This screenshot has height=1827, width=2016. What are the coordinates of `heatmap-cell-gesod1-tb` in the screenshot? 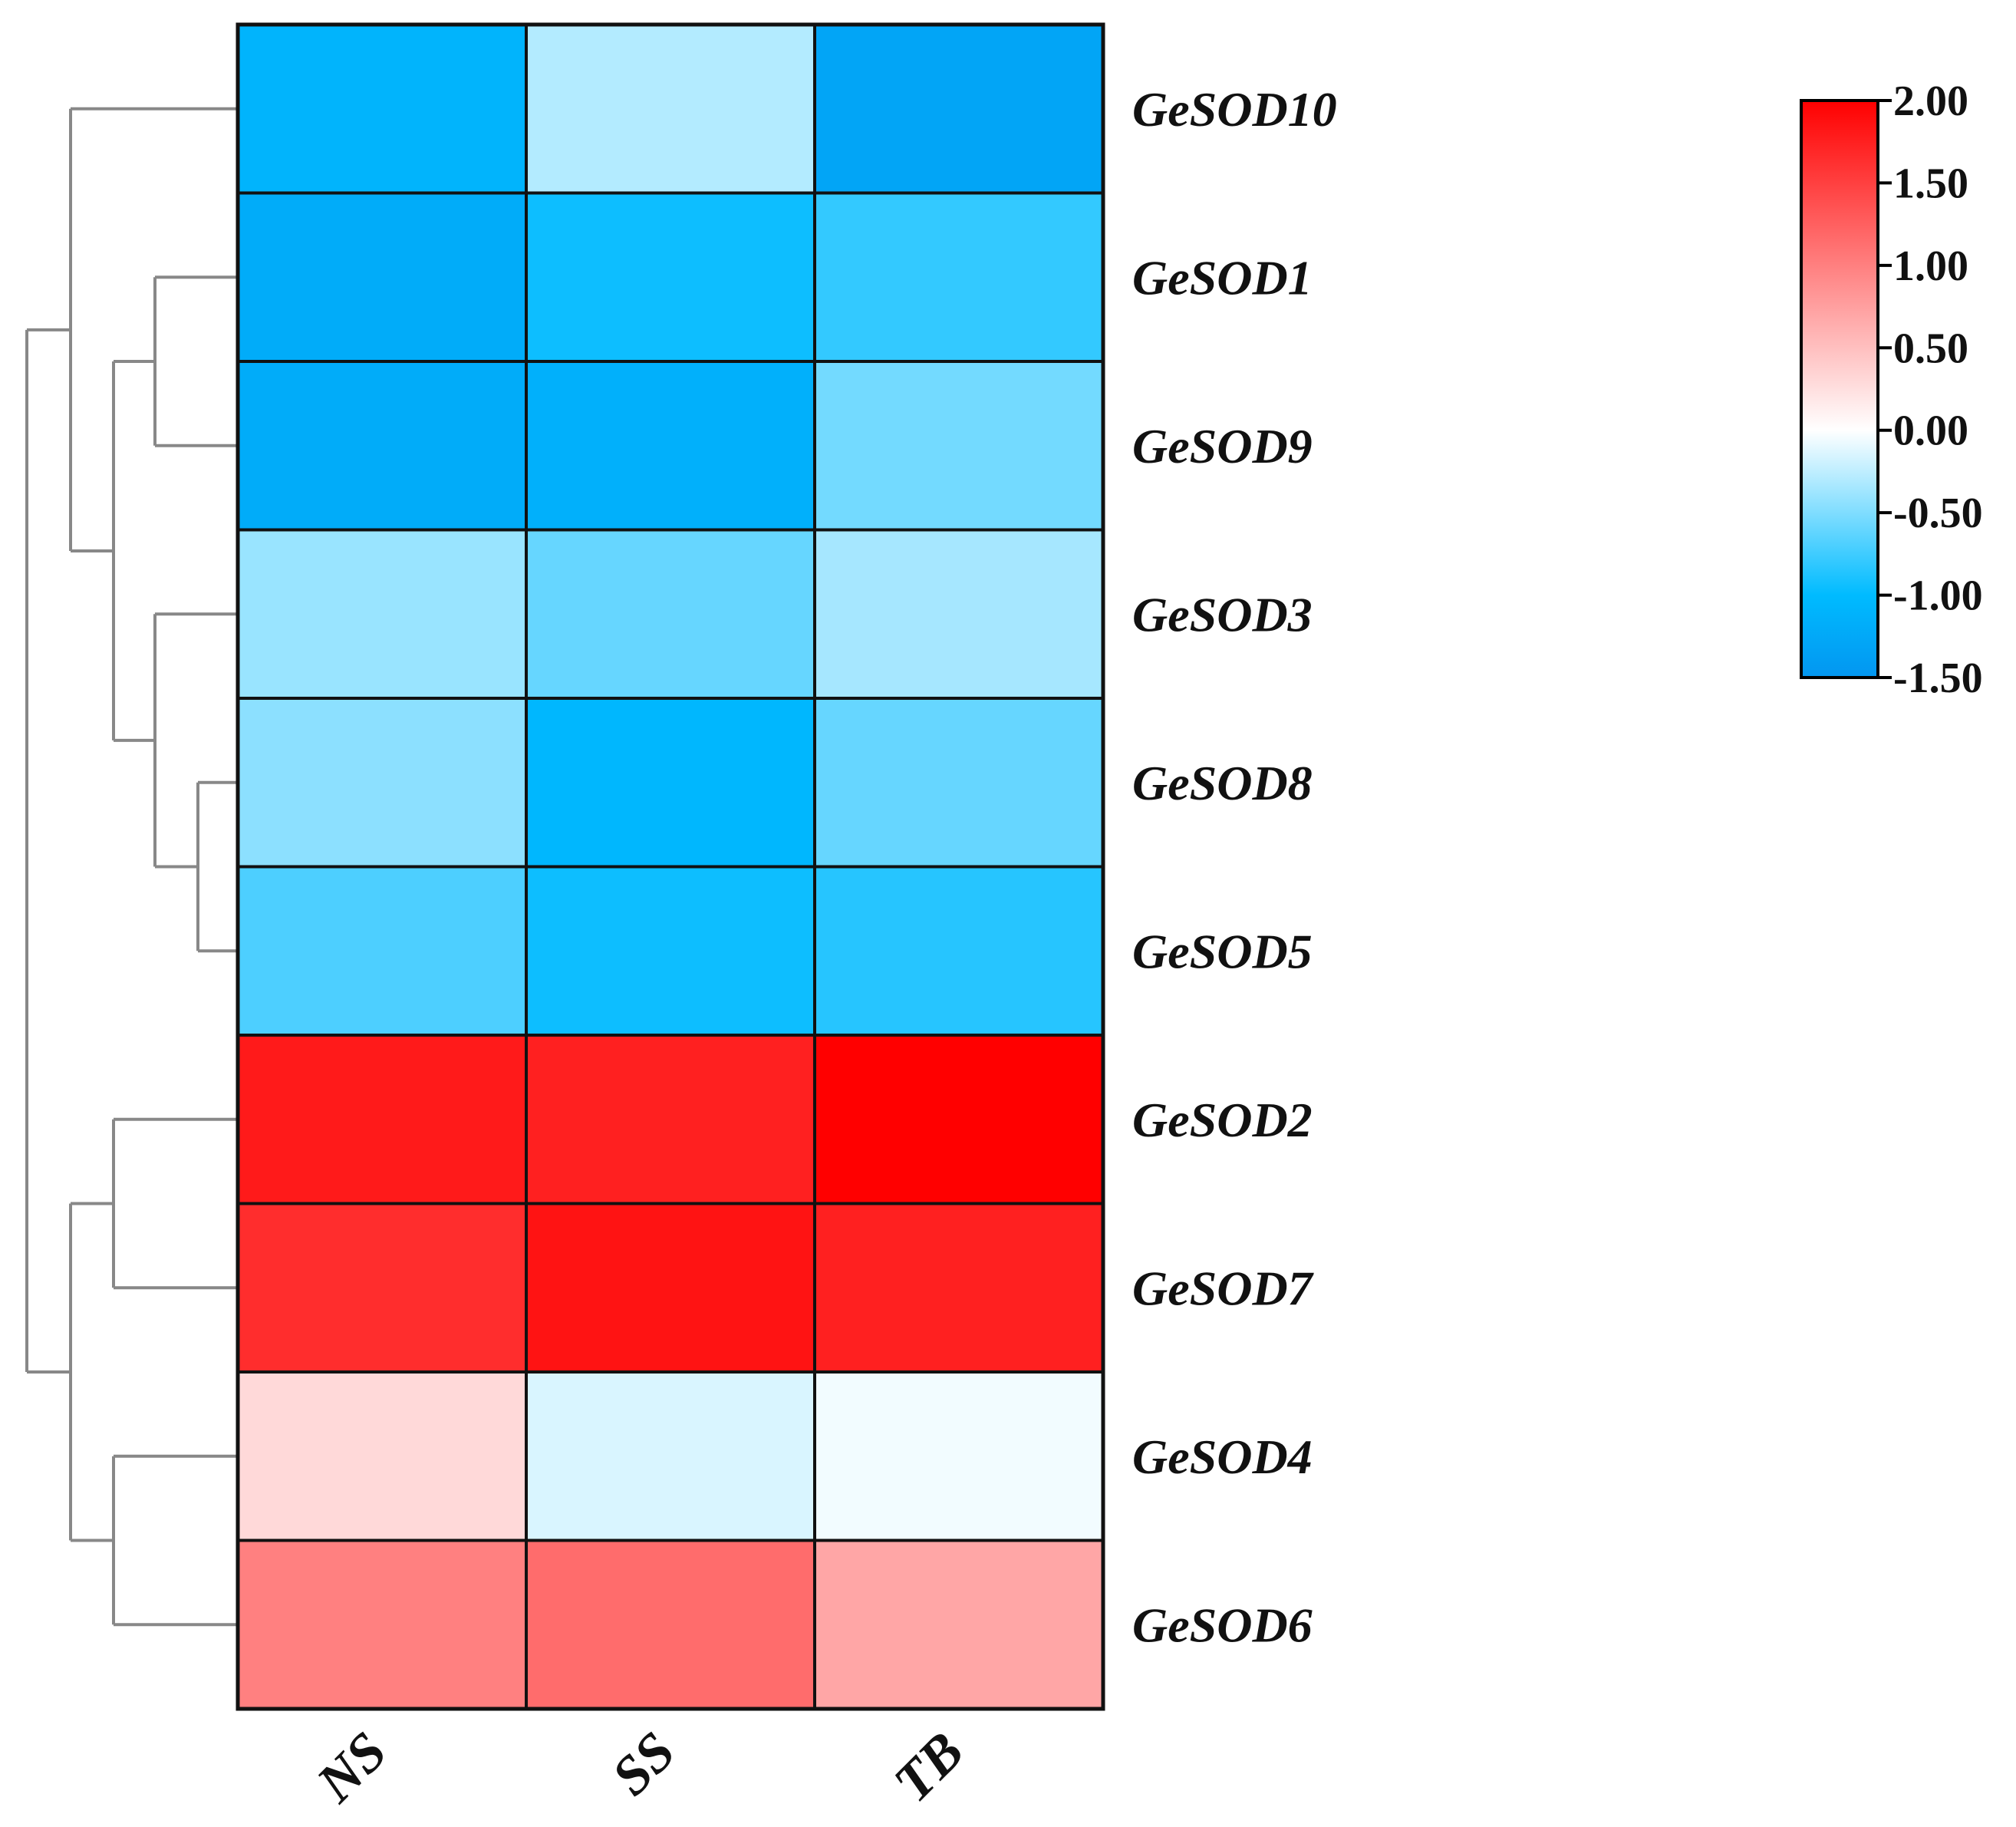 It's located at (959, 277).